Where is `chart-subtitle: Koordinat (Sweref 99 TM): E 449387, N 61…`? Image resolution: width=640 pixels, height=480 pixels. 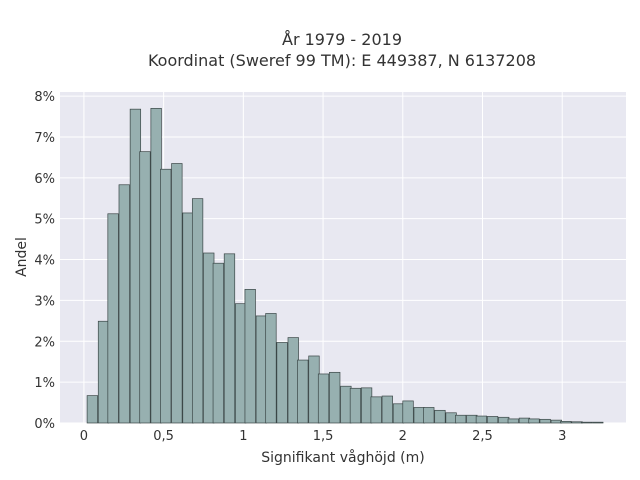
chart-subtitle: Koordinat (Sweref 99 TM): E 449387, N 61… is located at coordinates (342, 60).